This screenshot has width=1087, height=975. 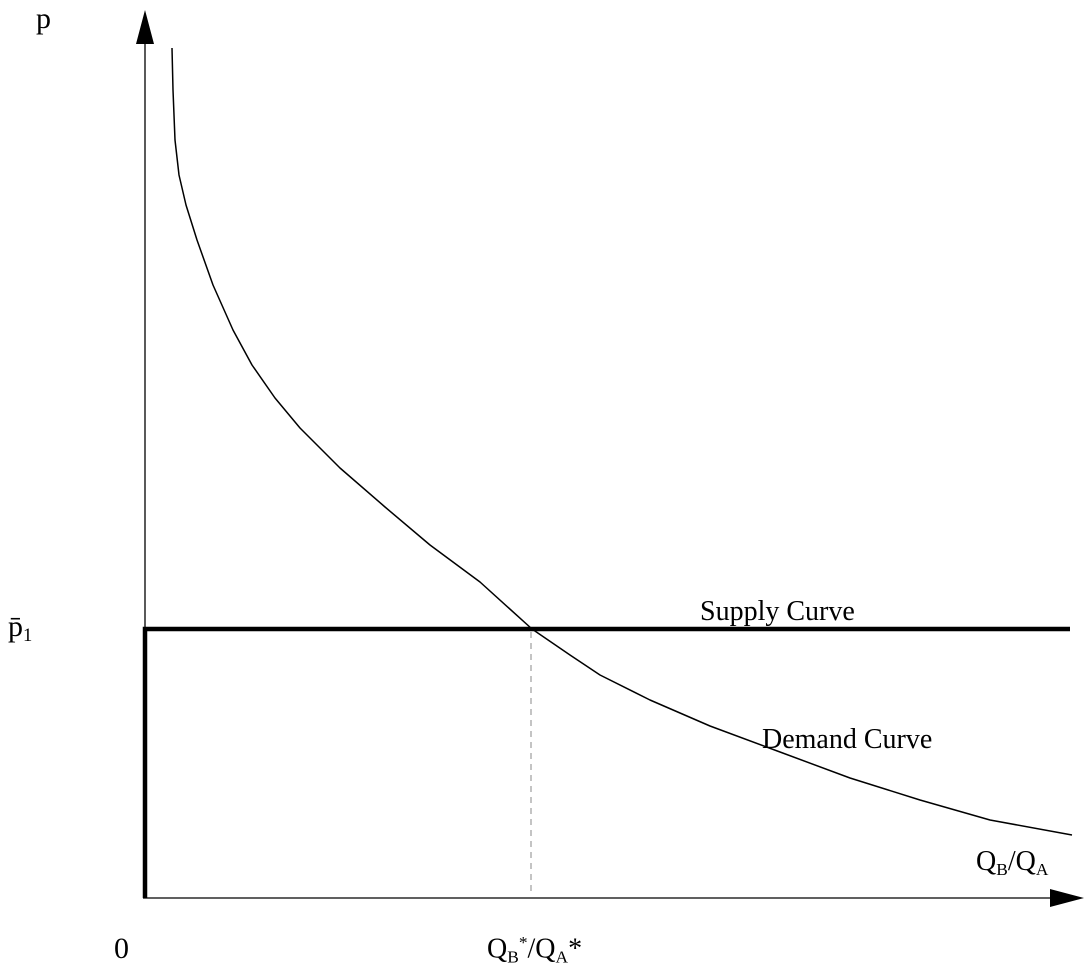 I want to click on price-level-label: p̄1, so click(x=20, y=628).